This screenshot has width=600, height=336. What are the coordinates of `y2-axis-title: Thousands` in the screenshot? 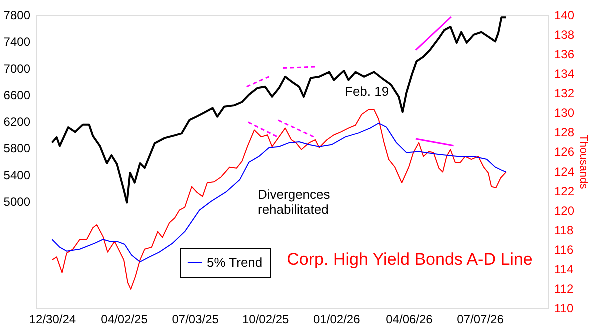 It's located at (584, 162).